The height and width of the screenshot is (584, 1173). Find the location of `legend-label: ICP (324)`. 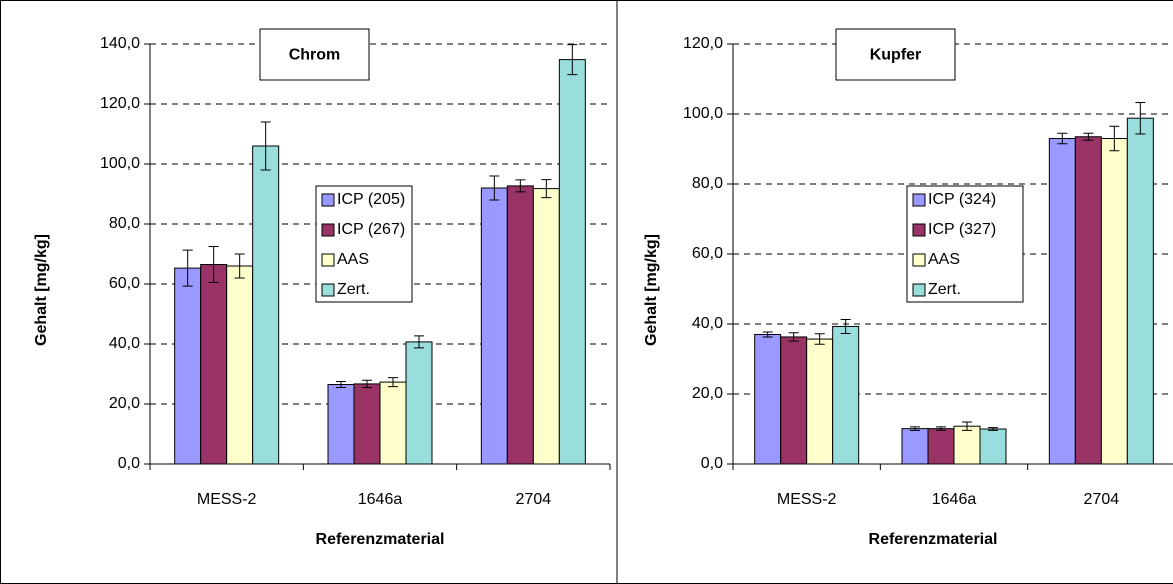

legend-label: ICP (324) is located at coordinates (962, 199).